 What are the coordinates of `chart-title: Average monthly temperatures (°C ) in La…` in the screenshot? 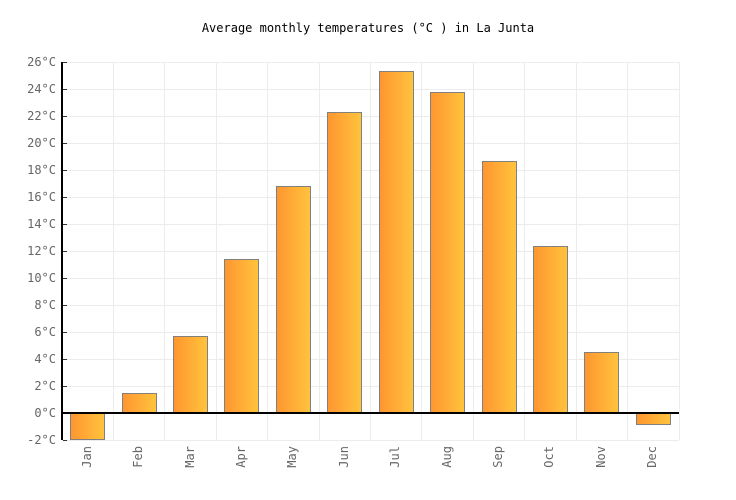 It's located at (368, 28).